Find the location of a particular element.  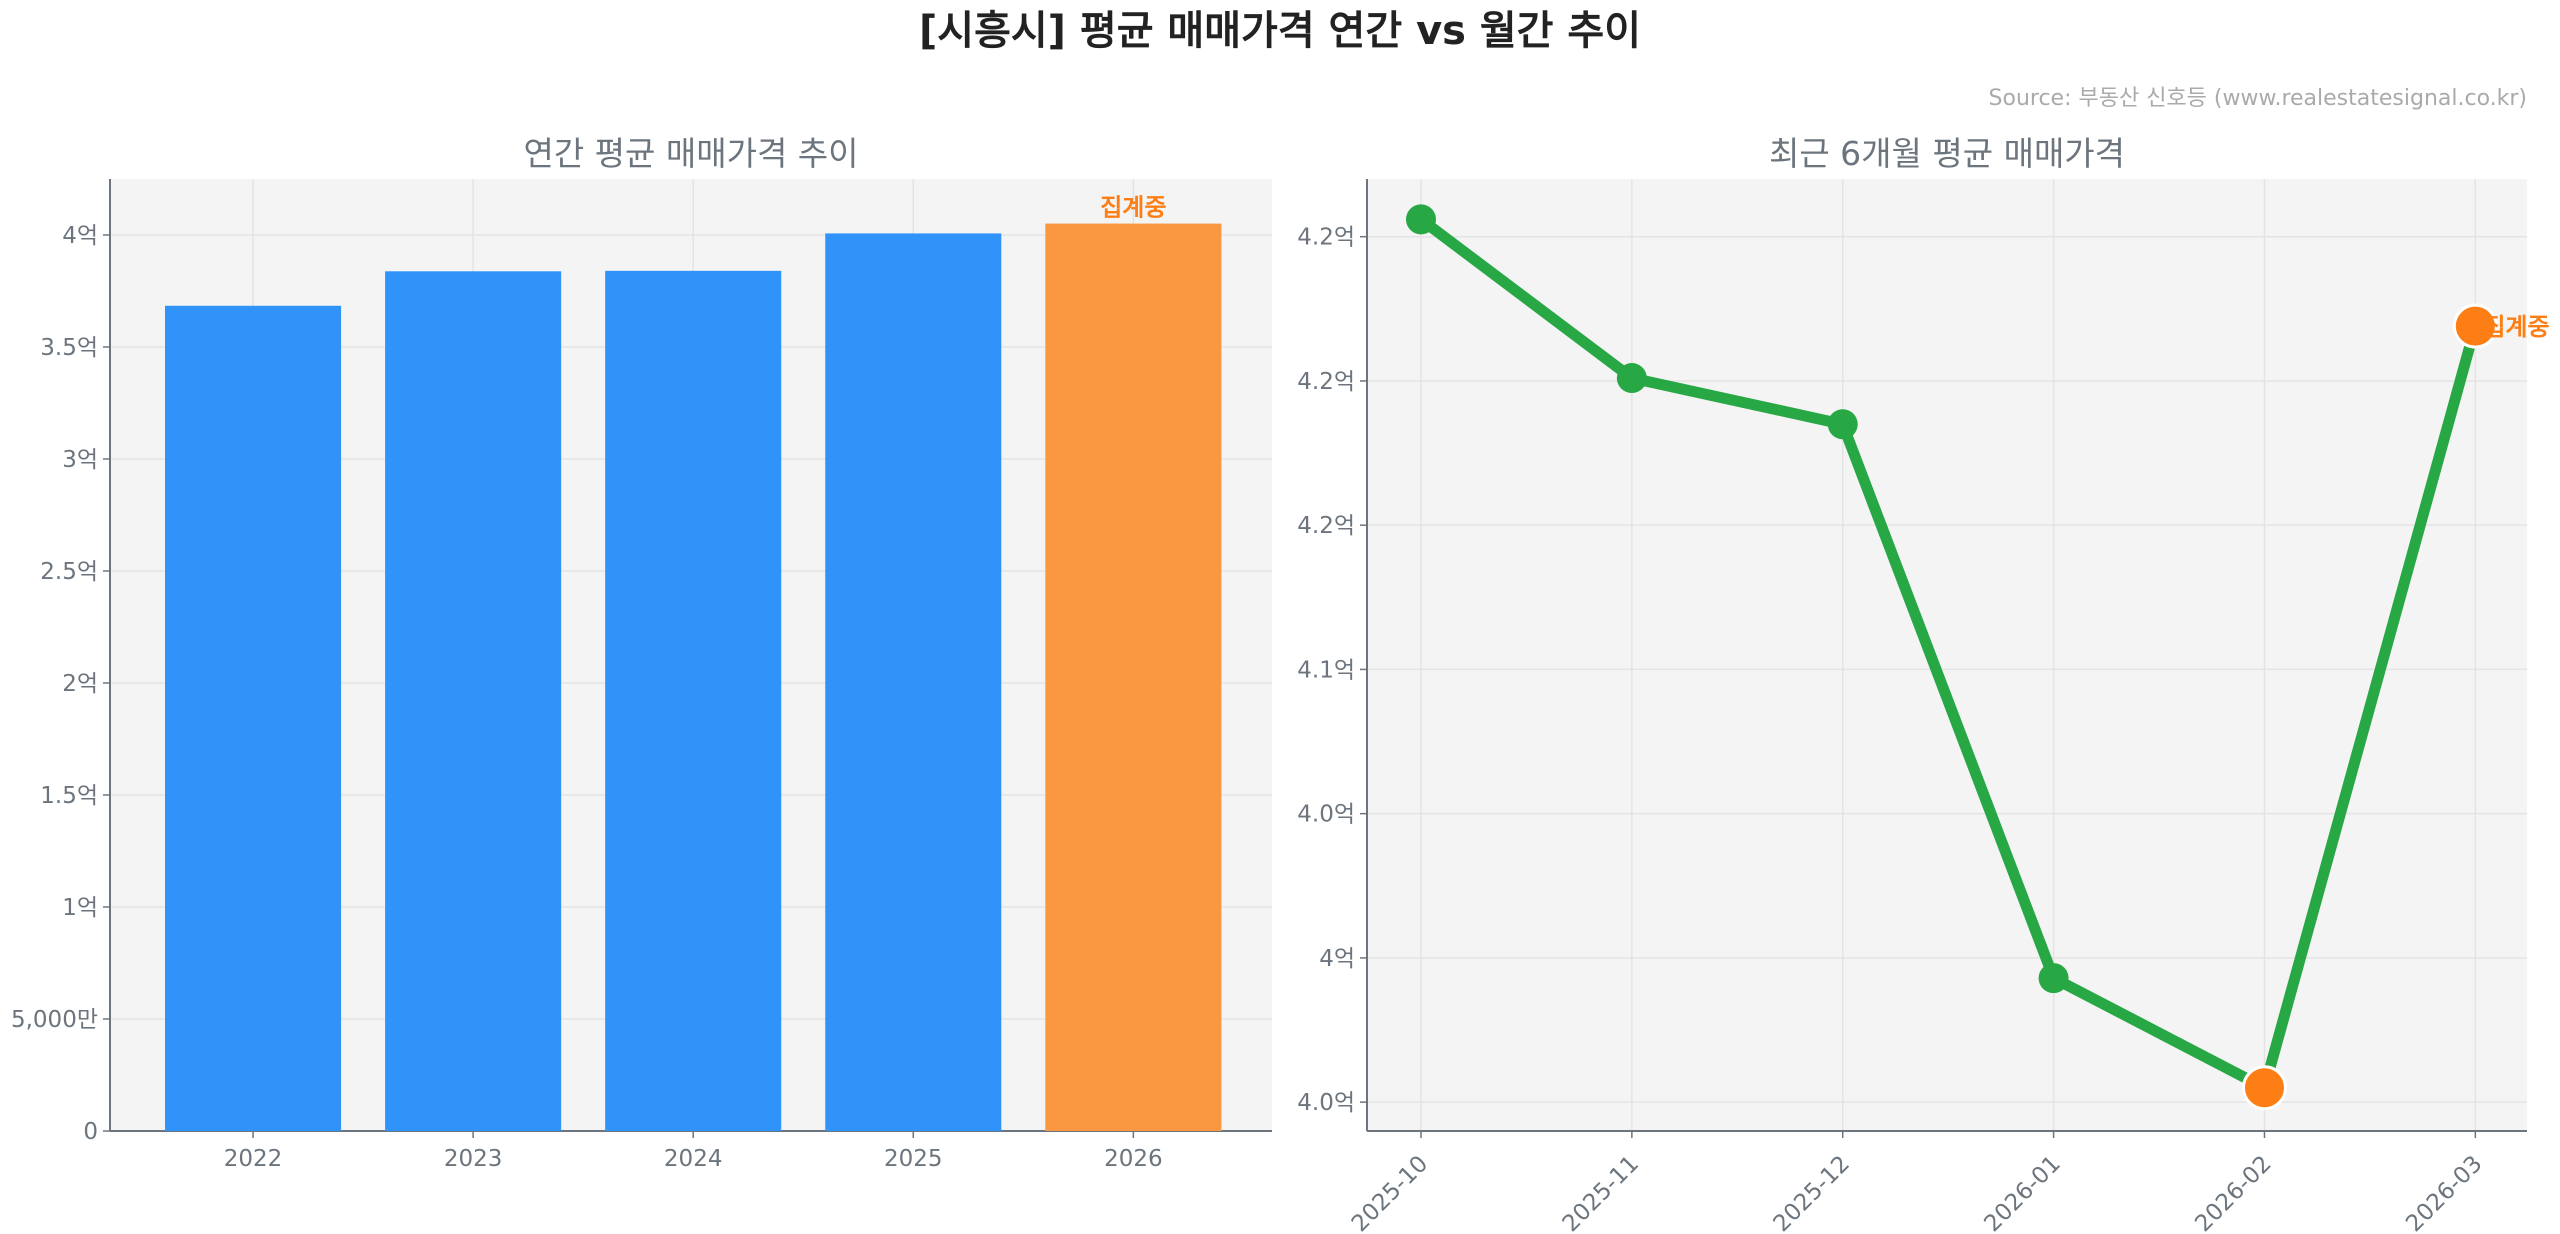

figure-title: [시흥시] 평균 매매가격 연간 vs 월간 추이 is located at coordinates (1280, 31).